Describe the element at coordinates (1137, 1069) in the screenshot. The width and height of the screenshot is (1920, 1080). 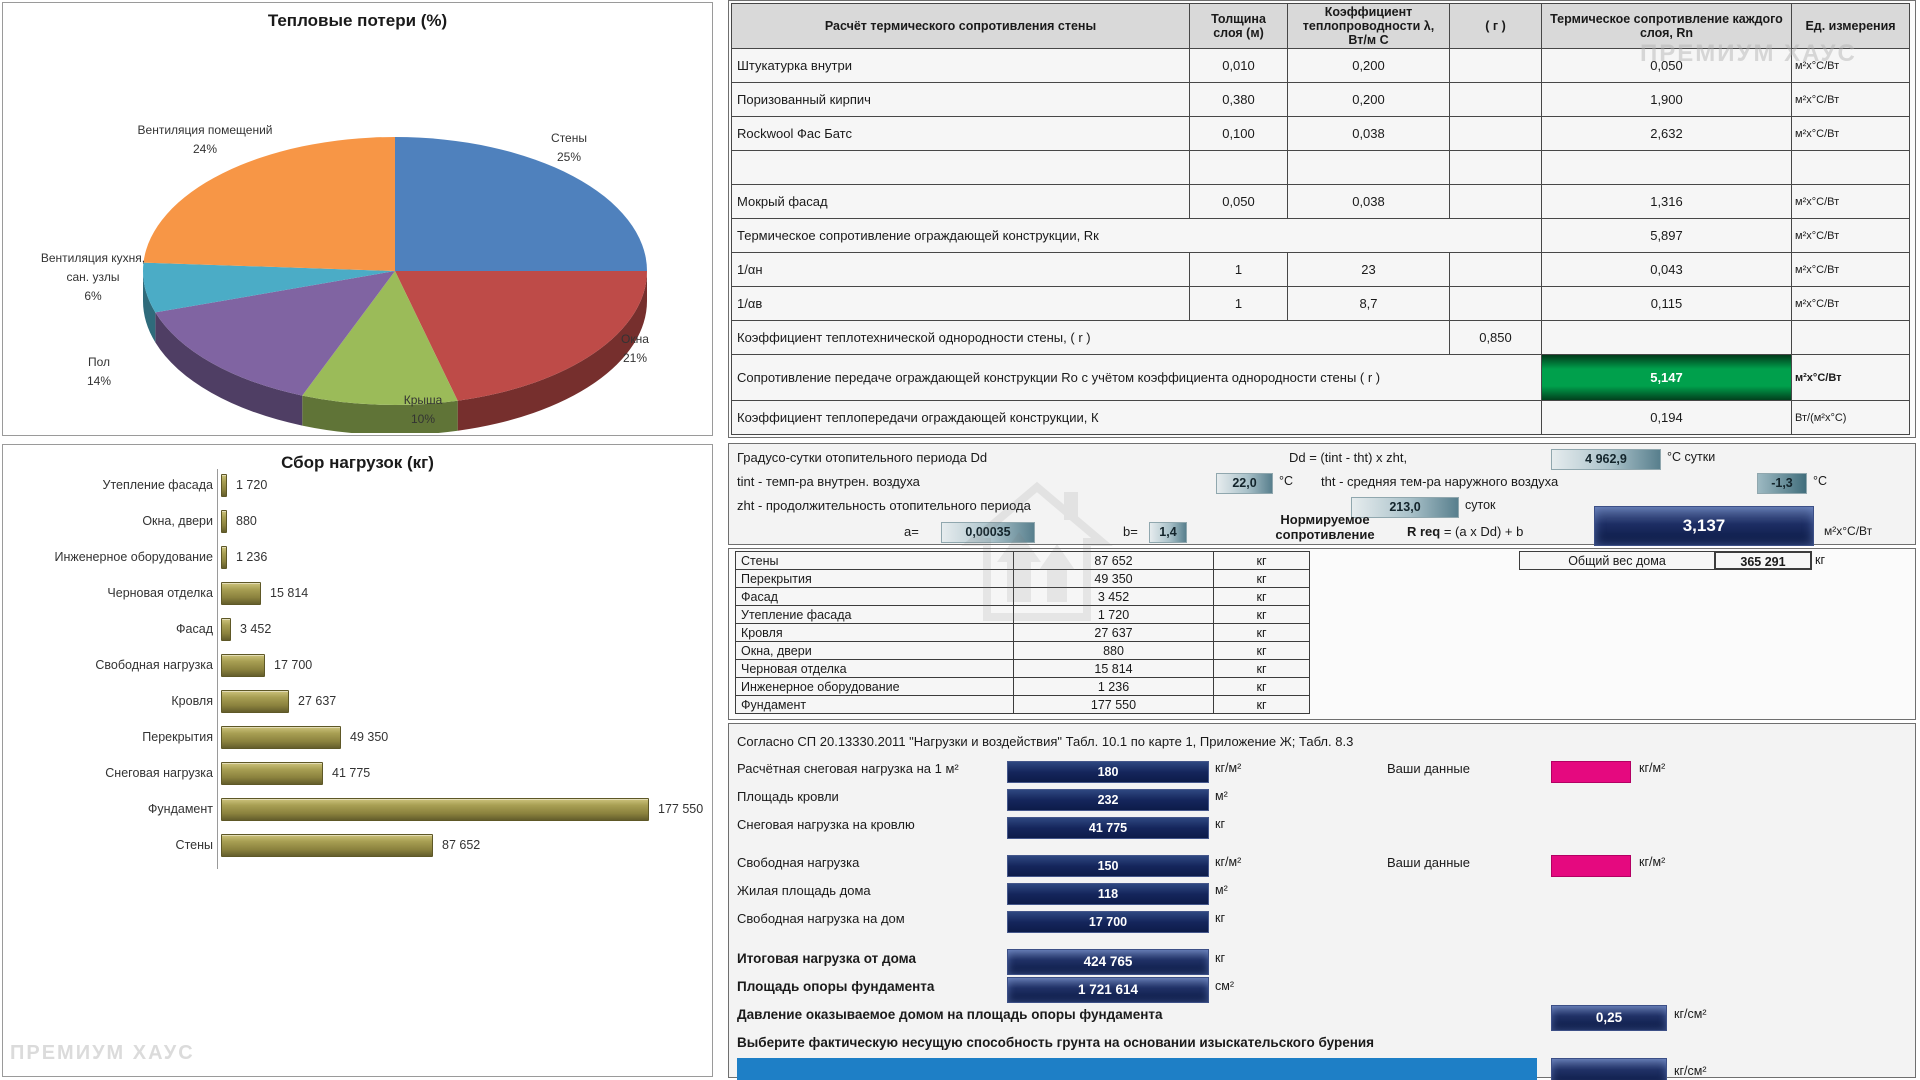
I see `soil-capacity-selector-bar` at that location.